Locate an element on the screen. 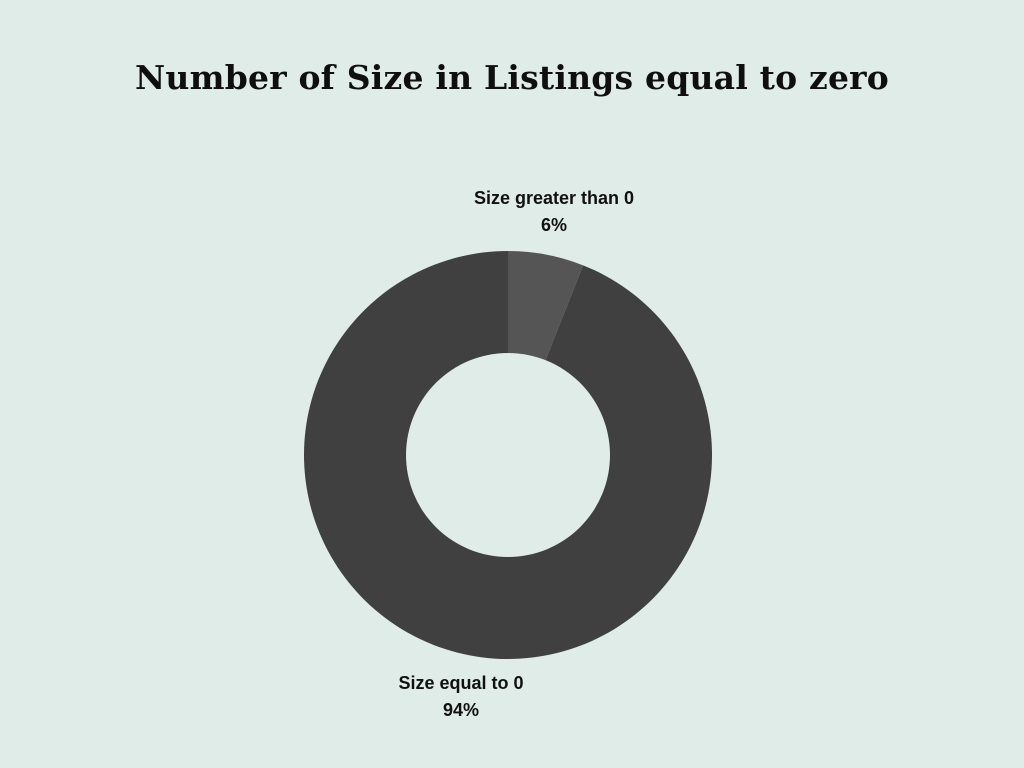 The height and width of the screenshot is (768, 1024). chart-title: Number of Size in Listings equal to zero is located at coordinates (512, 77).